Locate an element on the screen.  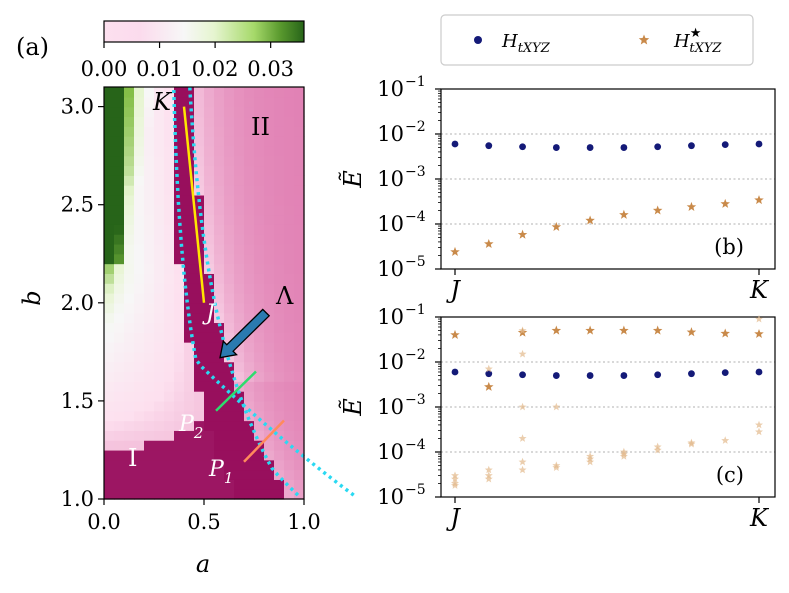
x-tick-label: K is located at coordinates (759, 290).